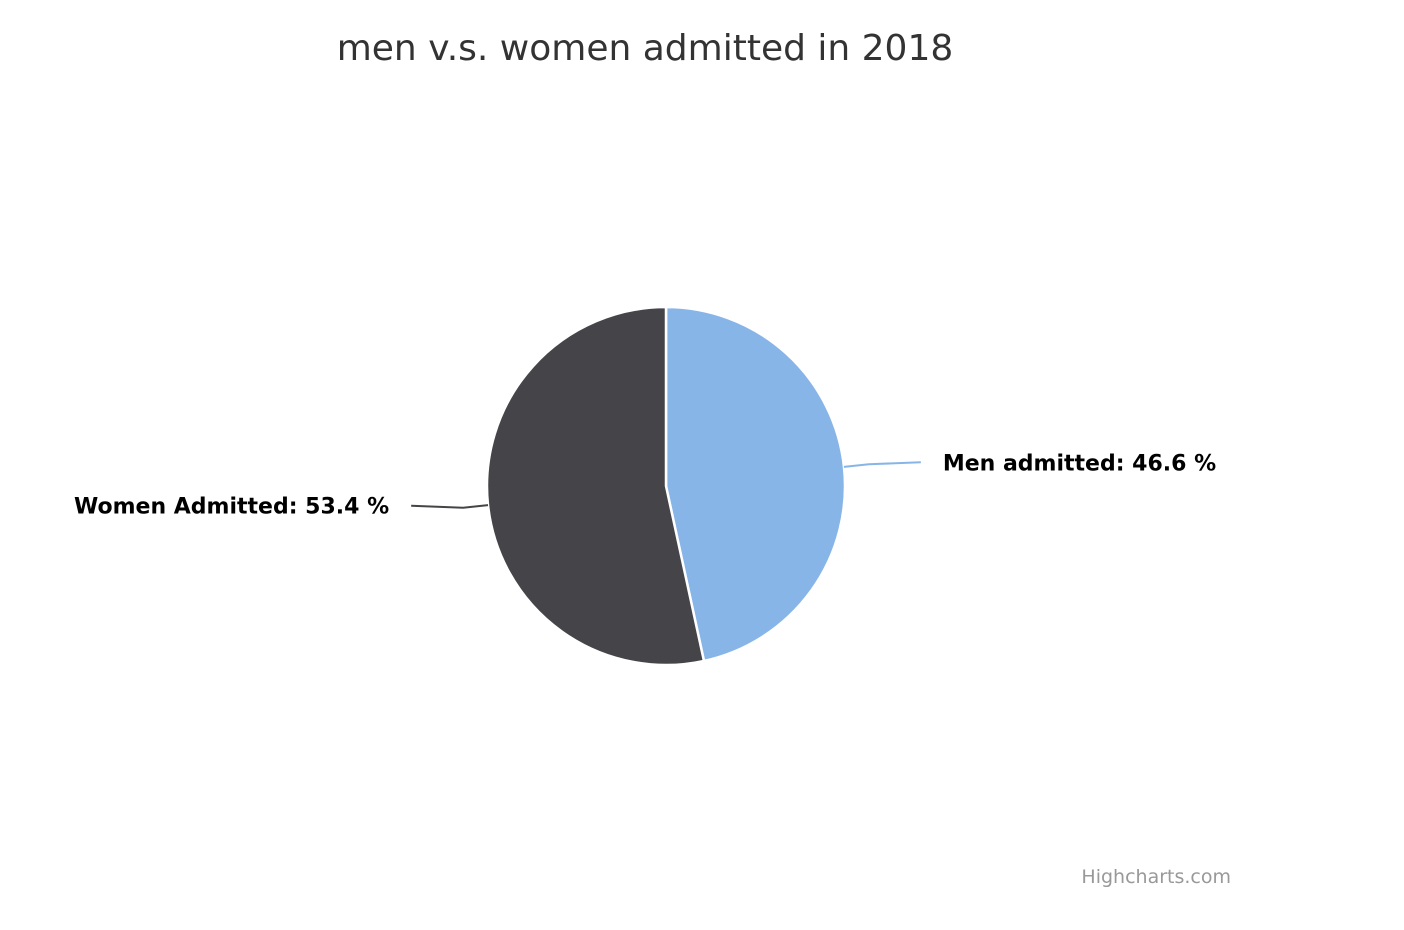 This screenshot has height=930, width=1404. I want to click on chart-title: men v.s. women admitted in 2018, so click(645, 48).